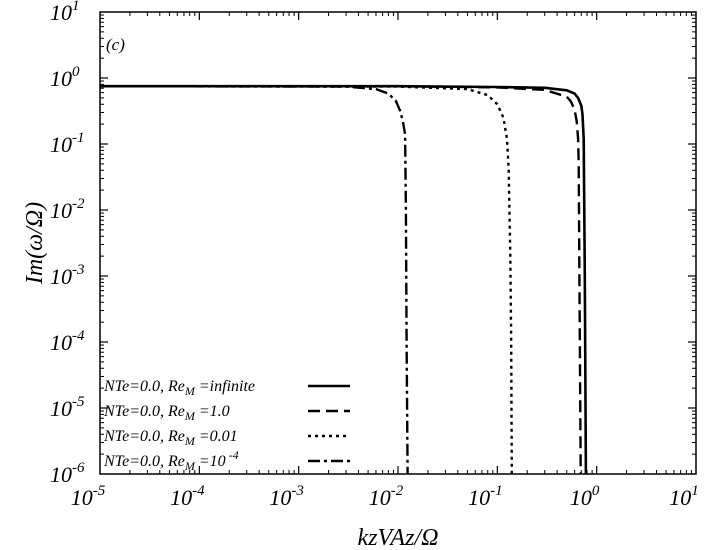  I want to click on x-tick-label: 10⁻², so click(386, 496).